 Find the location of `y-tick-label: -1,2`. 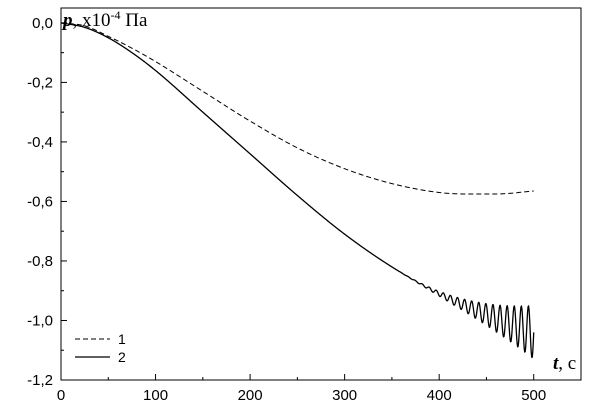

y-tick-label: -1,2 is located at coordinates (40, 380).